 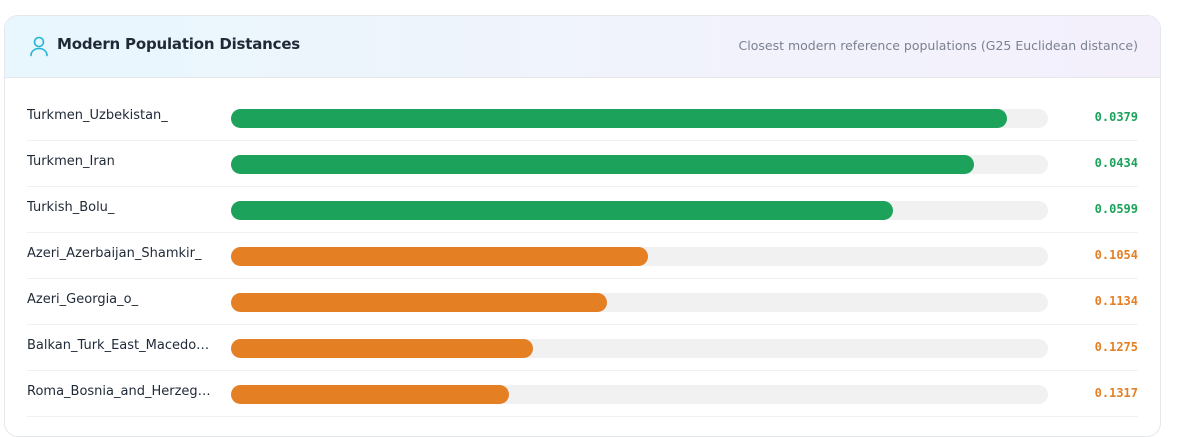 I want to click on list-item: Balkan_Turk_East_Macedonia 0.1275, so click(x=582, y=348).